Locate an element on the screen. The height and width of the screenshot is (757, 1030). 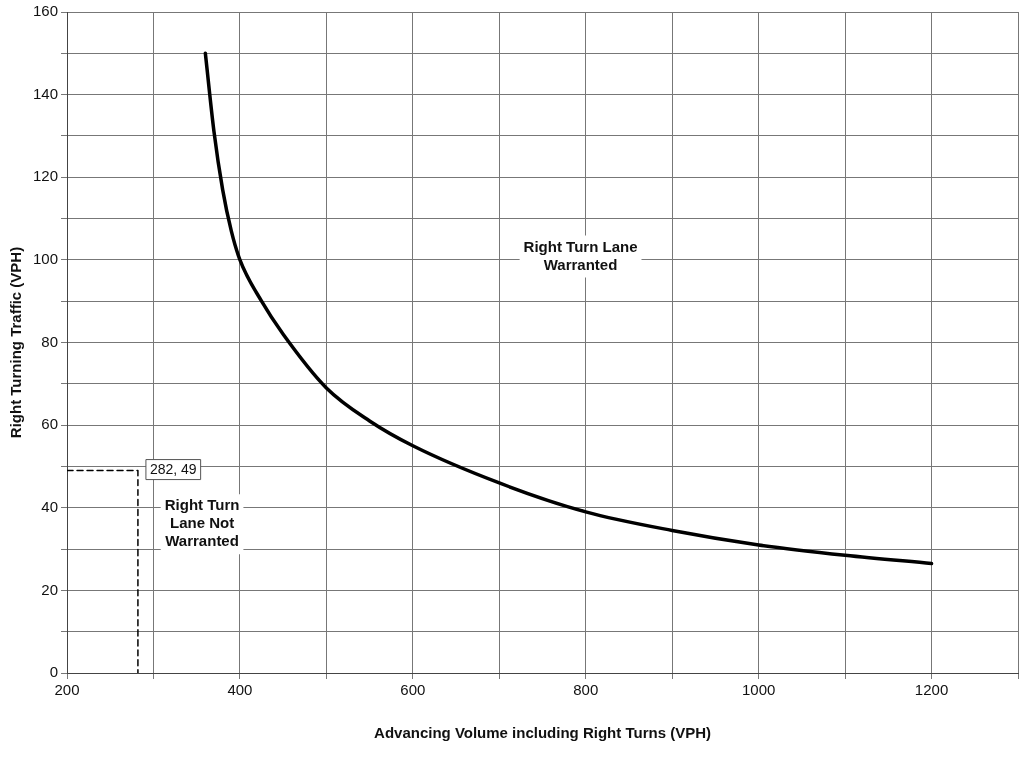
annotation: Right Turn Lane Warranted is located at coordinates (580, 255).